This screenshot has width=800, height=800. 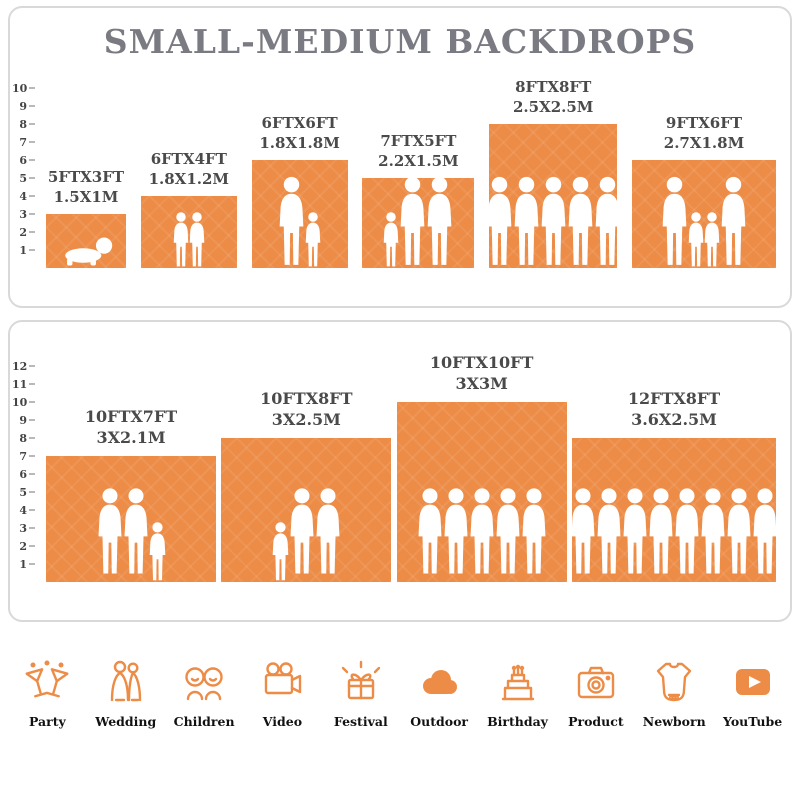 What do you see at coordinates (704, 142) in the screenshot?
I see `size-m-text: 2.7X1.8M` at bounding box center [704, 142].